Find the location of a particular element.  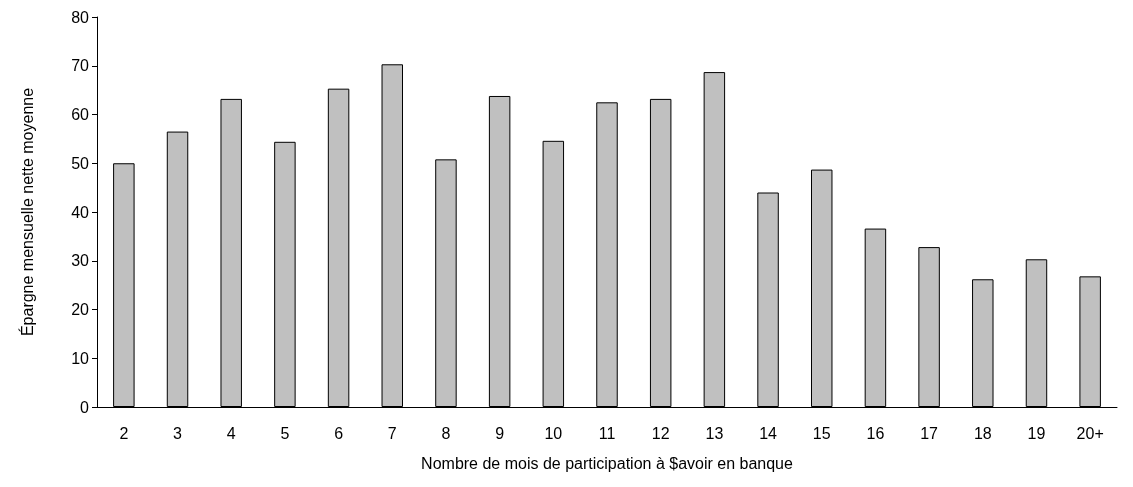

x-tick-label: 17 is located at coordinates (929, 433).